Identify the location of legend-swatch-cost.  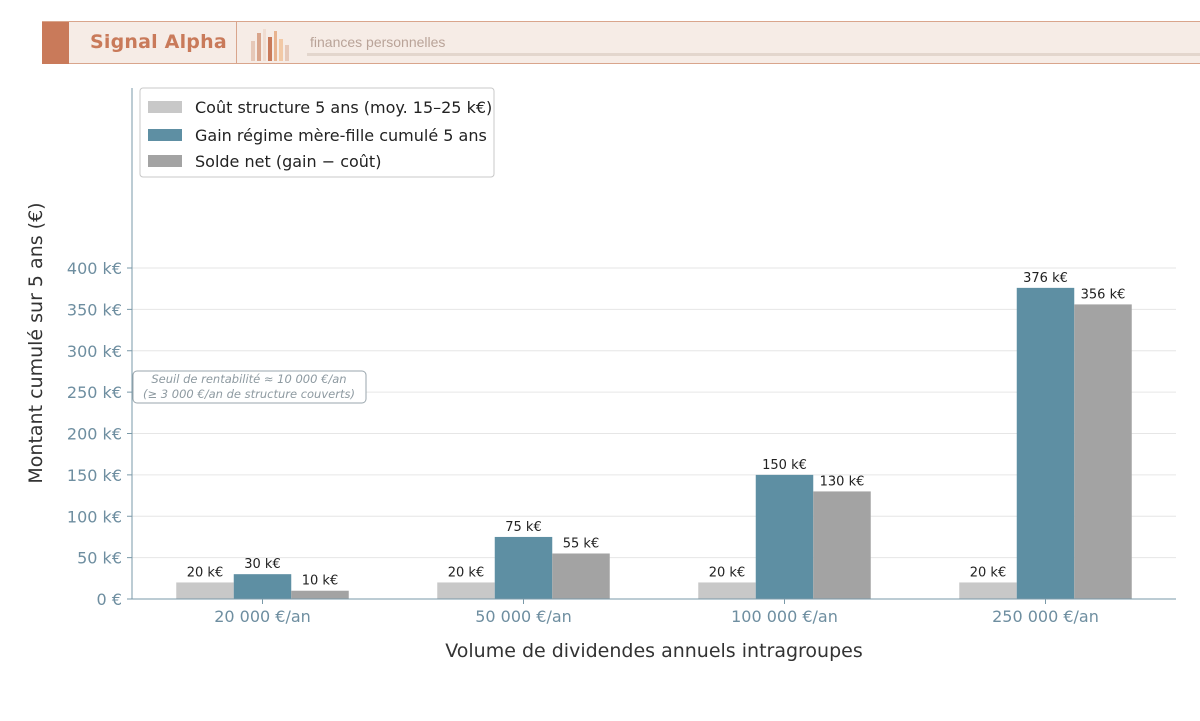
(165, 107).